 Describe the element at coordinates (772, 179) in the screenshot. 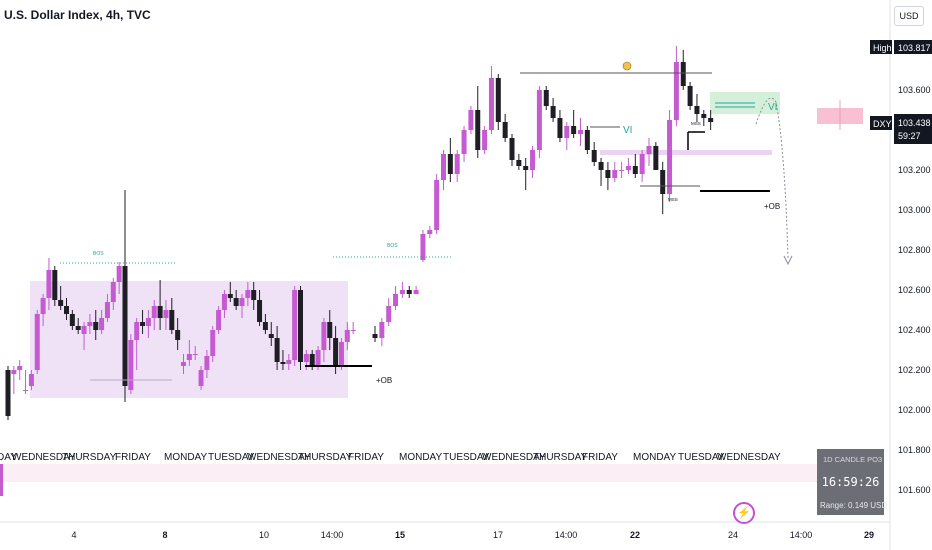

I see `projection-path` at that location.